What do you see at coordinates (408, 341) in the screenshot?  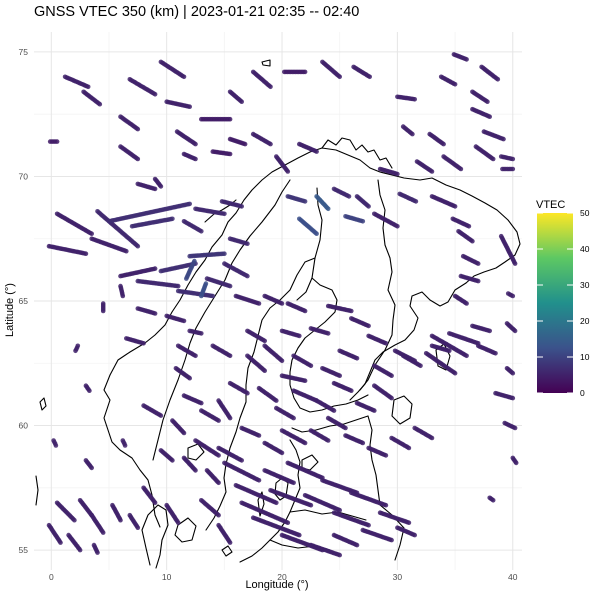 I see `kola-white-sea-coast` at bounding box center [408, 341].